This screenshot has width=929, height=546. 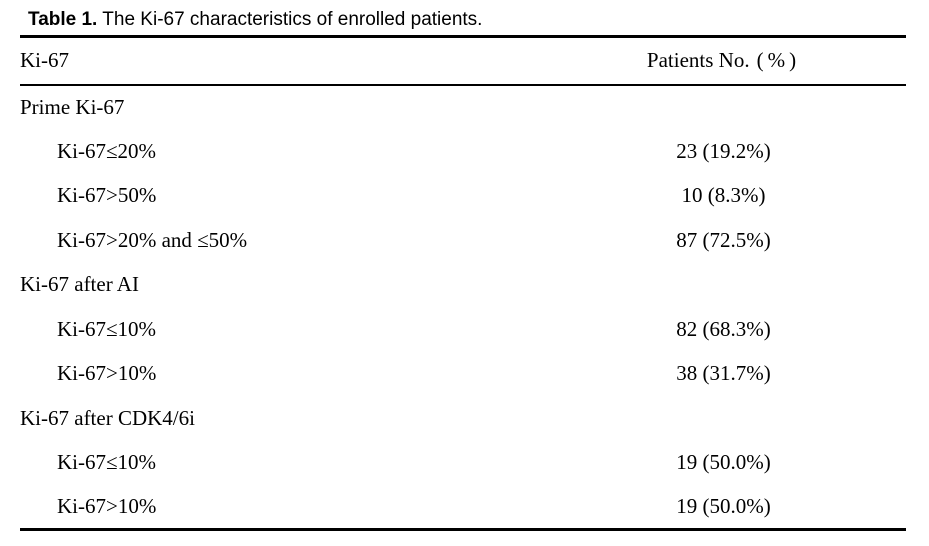 What do you see at coordinates (463, 418) in the screenshot?
I see `table-row: Ki-67 after CDK4/6i` at bounding box center [463, 418].